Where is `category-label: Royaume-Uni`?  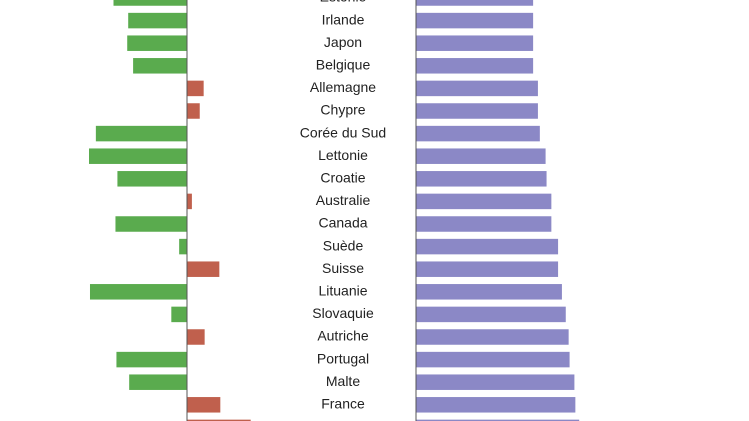 category-label: Royaume-Uni is located at coordinates (343, 419).